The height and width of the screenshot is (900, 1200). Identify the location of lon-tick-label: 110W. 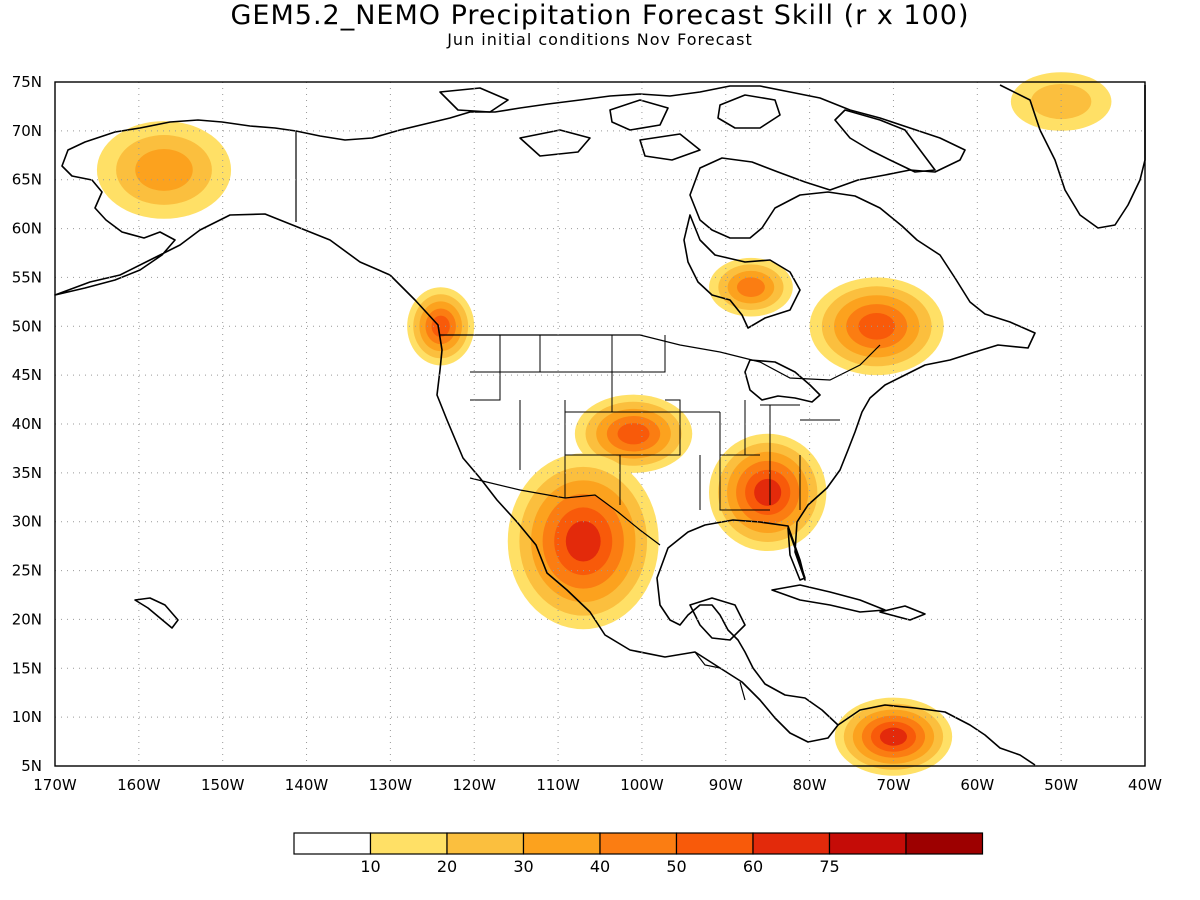
(558, 785).